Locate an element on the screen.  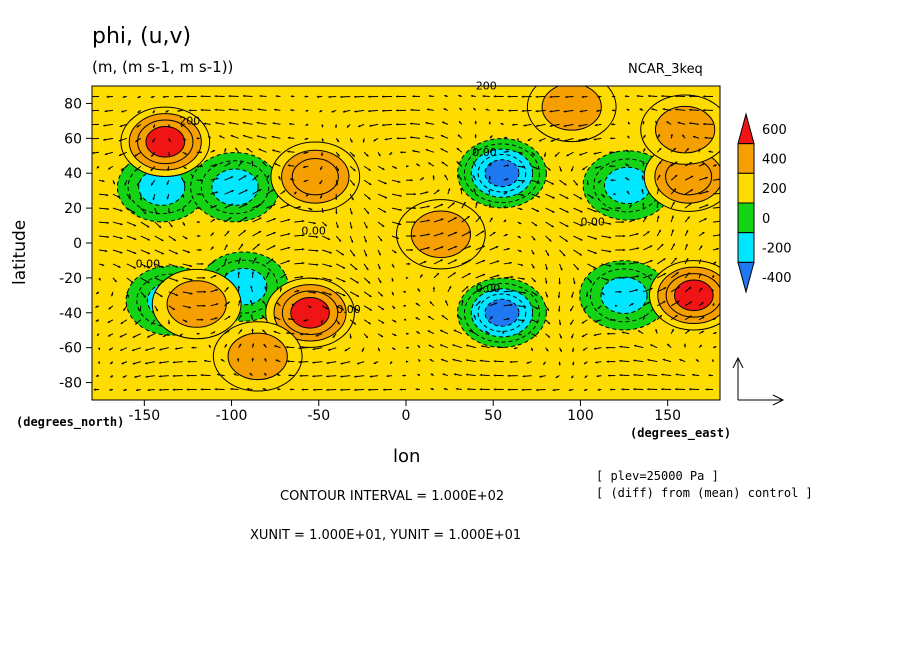
colorbar-swatch is located at coordinates (746, 277).